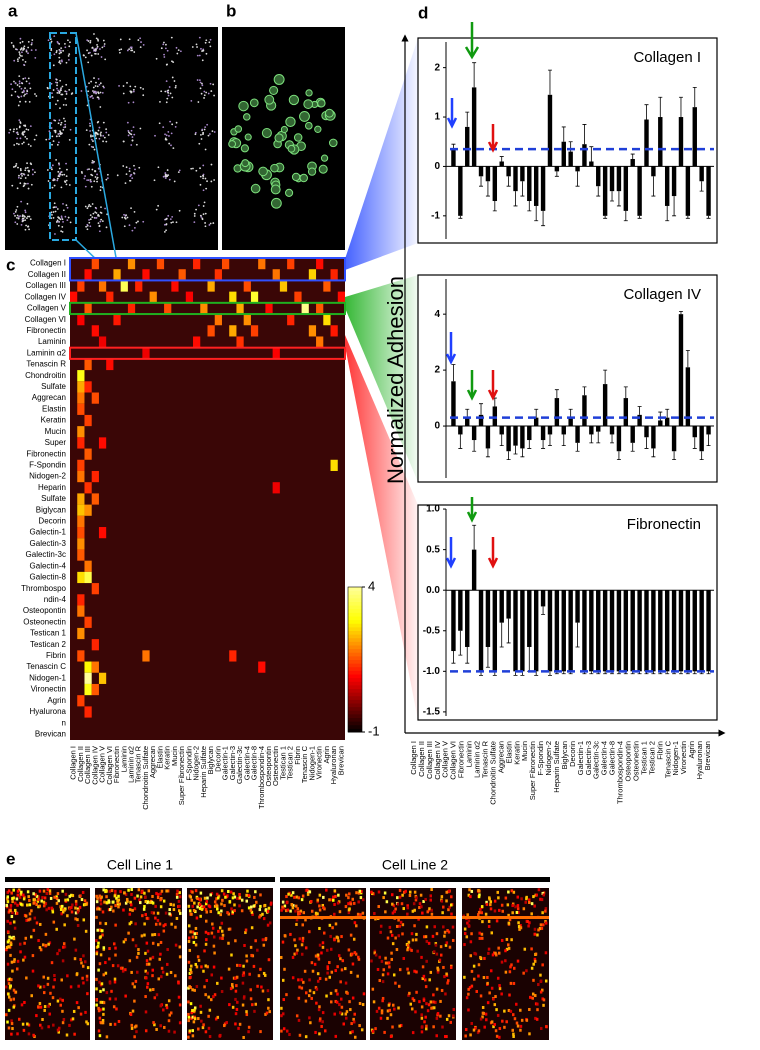 The height and width of the screenshot is (1050, 760). What do you see at coordinates (159, 757) in the screenshot?
I see `column-label: Elastin` at bounding box center [159, 757].